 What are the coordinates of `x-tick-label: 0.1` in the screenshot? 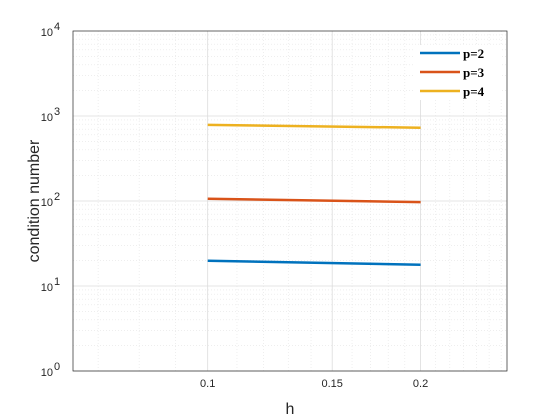 It's located at (207, 384).